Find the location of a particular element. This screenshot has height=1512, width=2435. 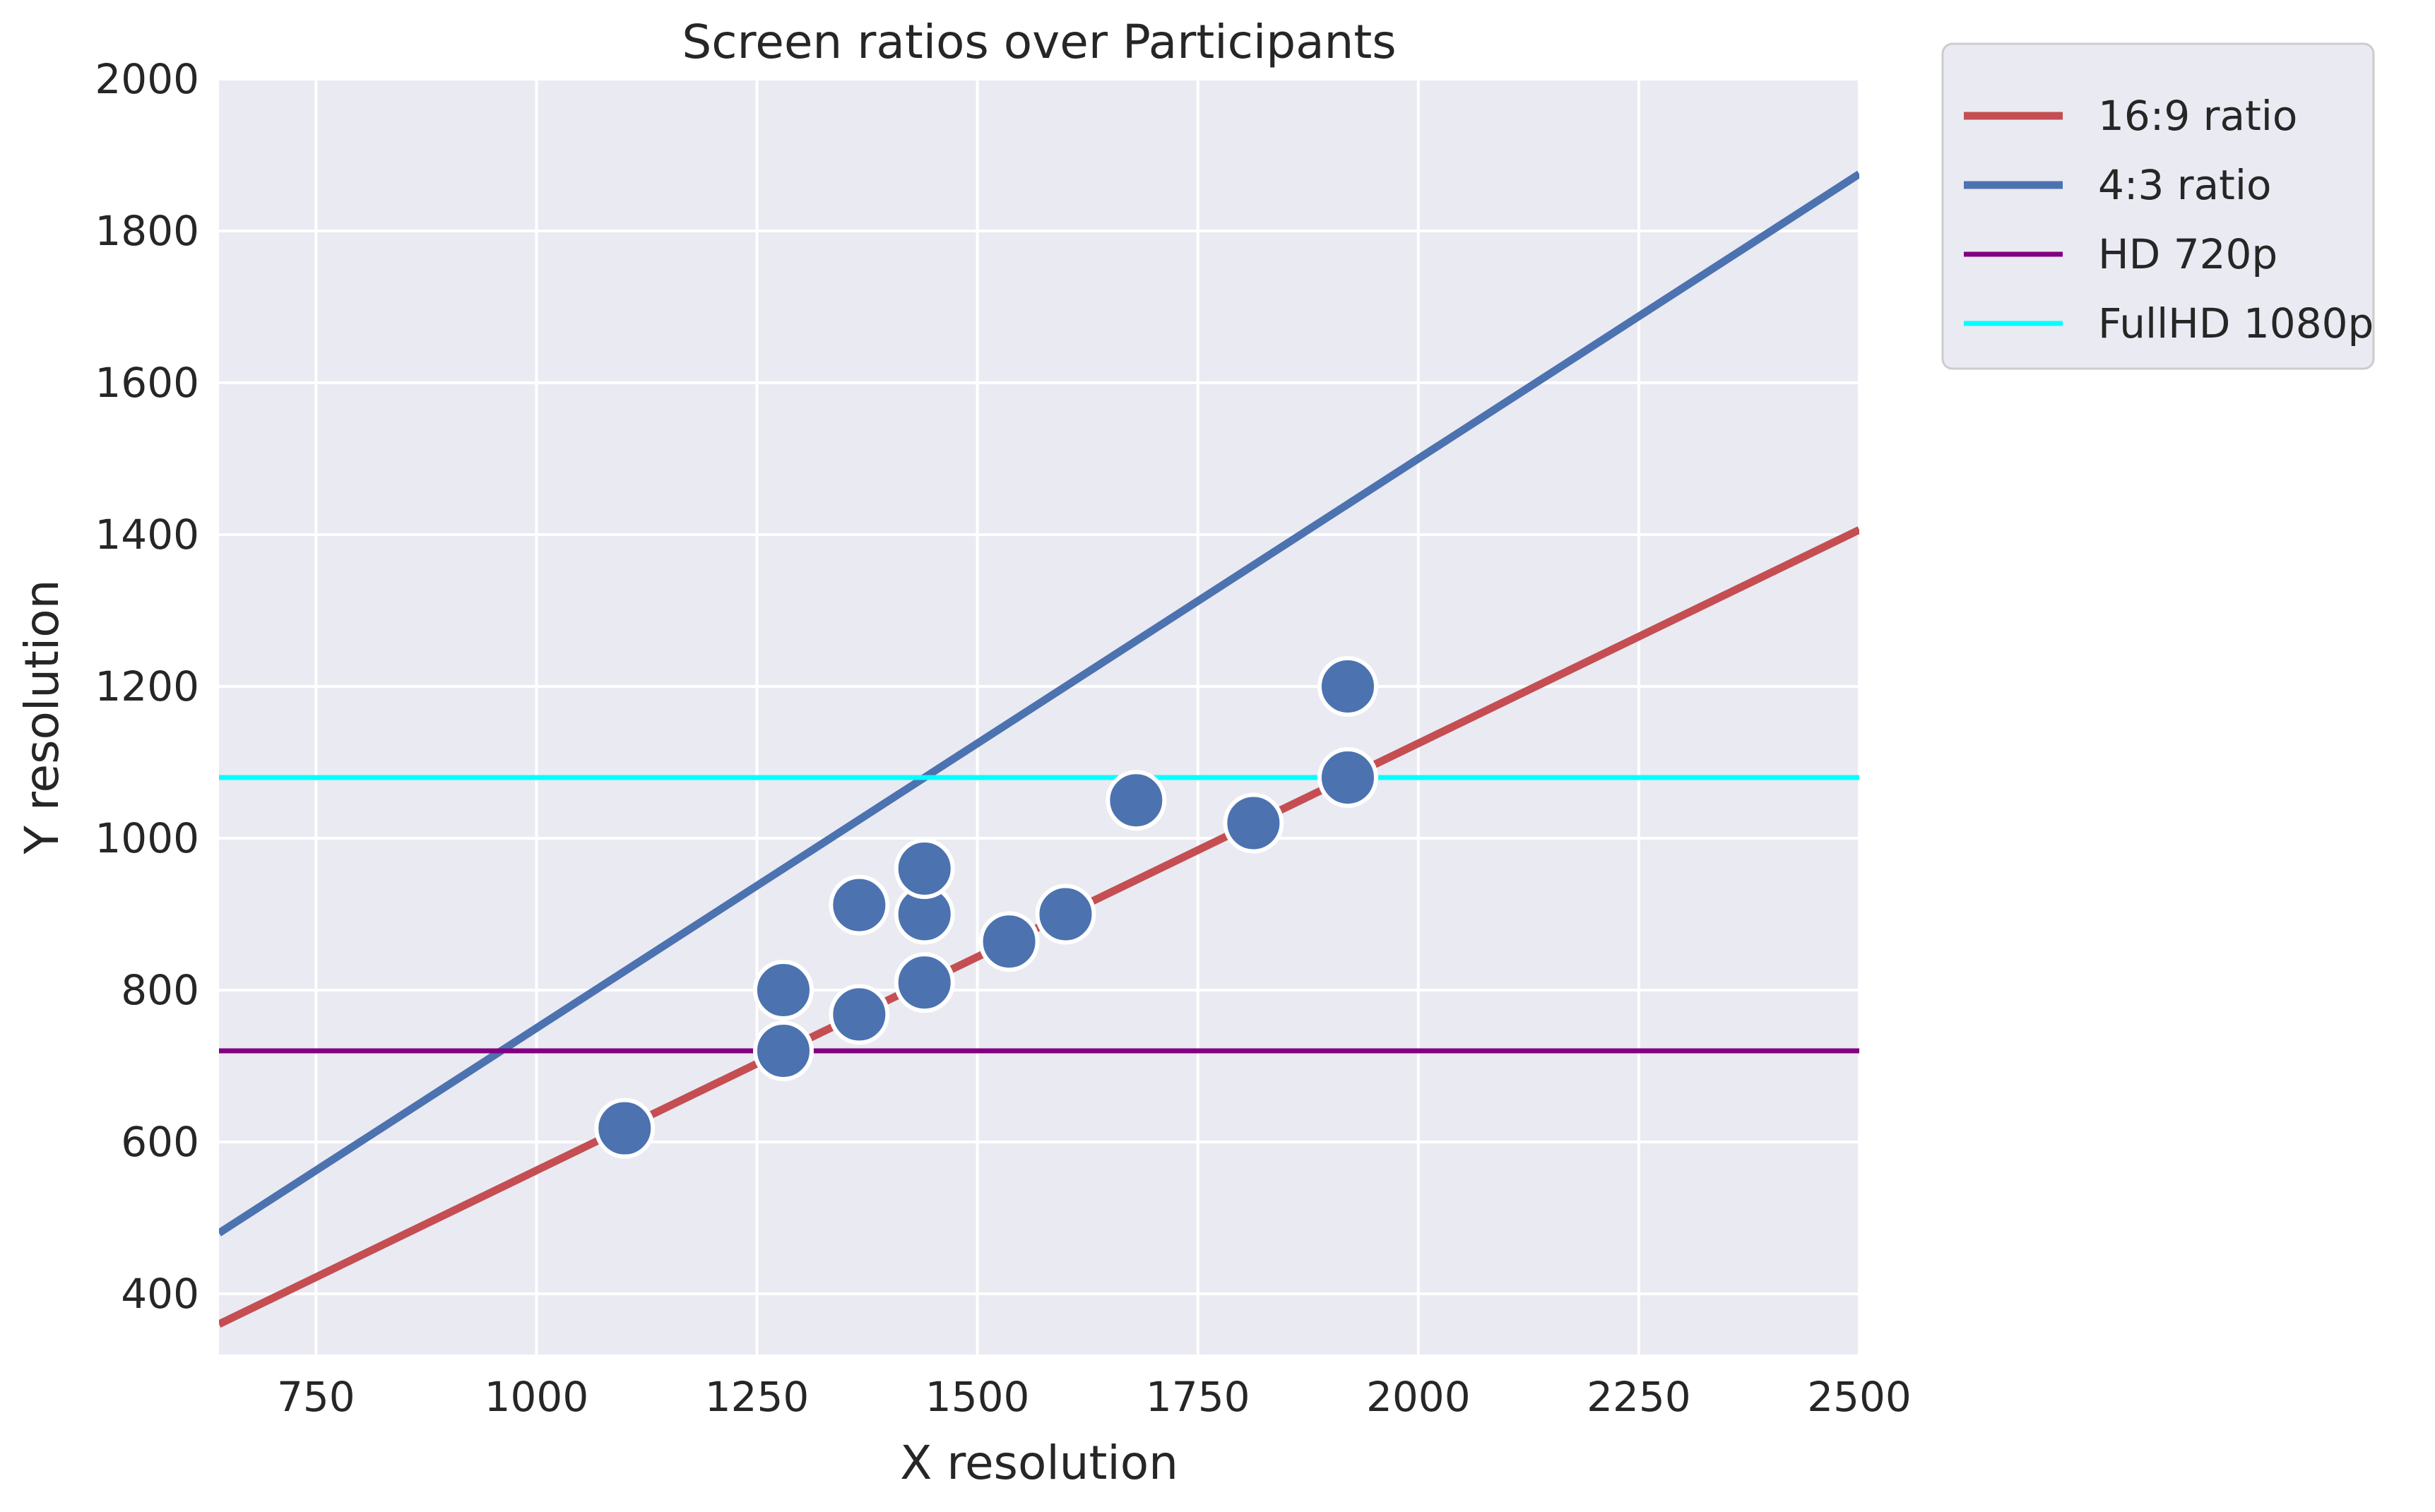

x-tick-label: 2000 is located at coordinates (1418, 1397).